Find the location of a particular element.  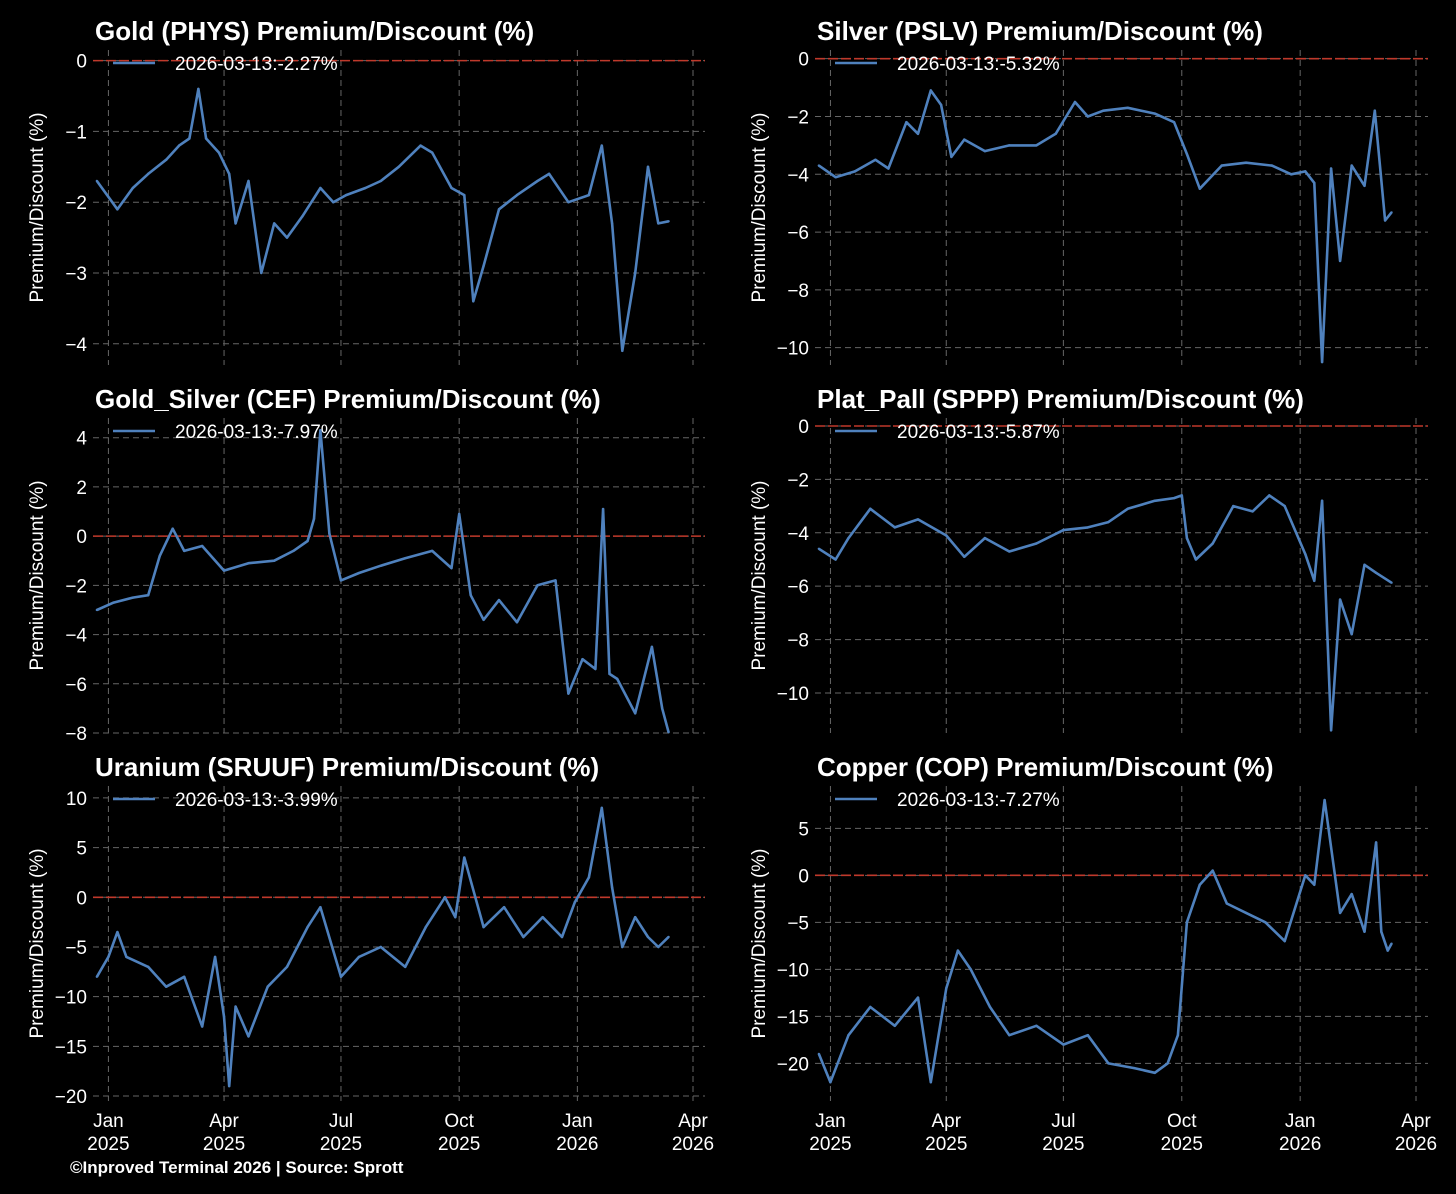

y-tick-label: −1 is located at coordinates (76, 132).